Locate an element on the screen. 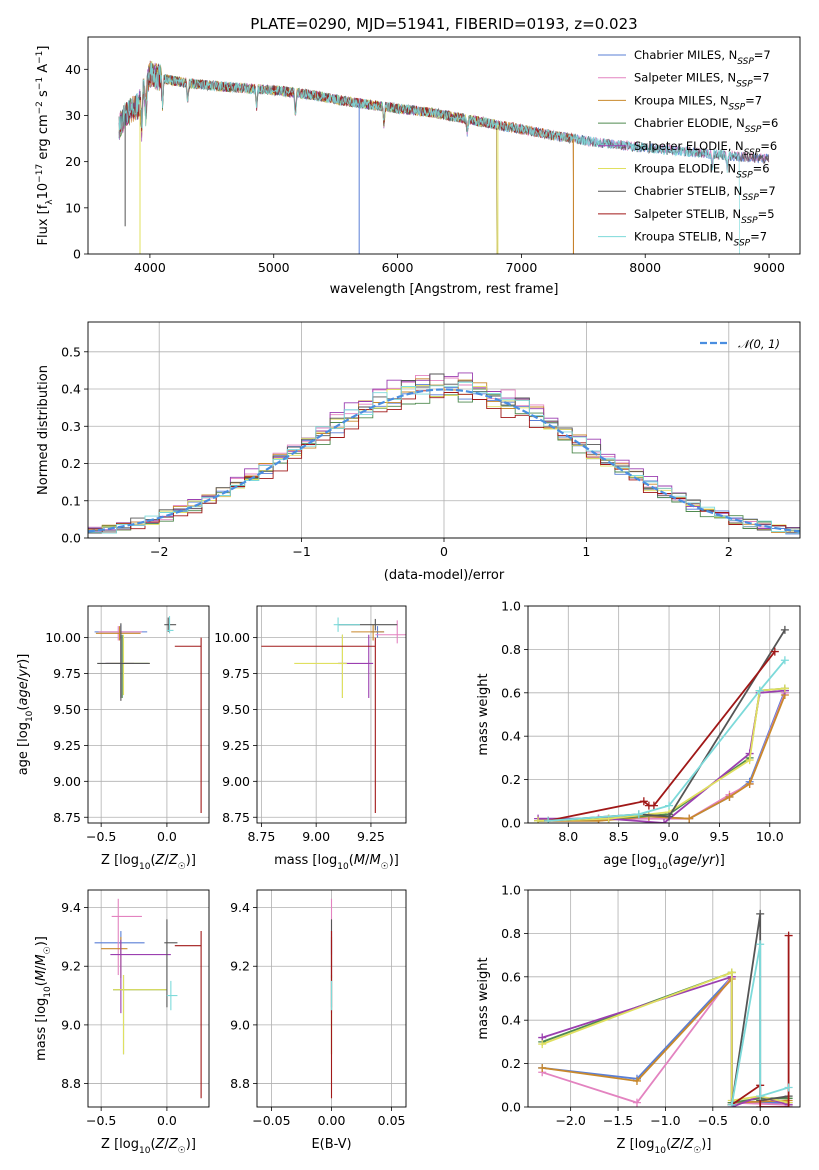 This screenshot has width=819, height=1170. x-tick-label: −1.0 is located at coordinates (665, 1120).